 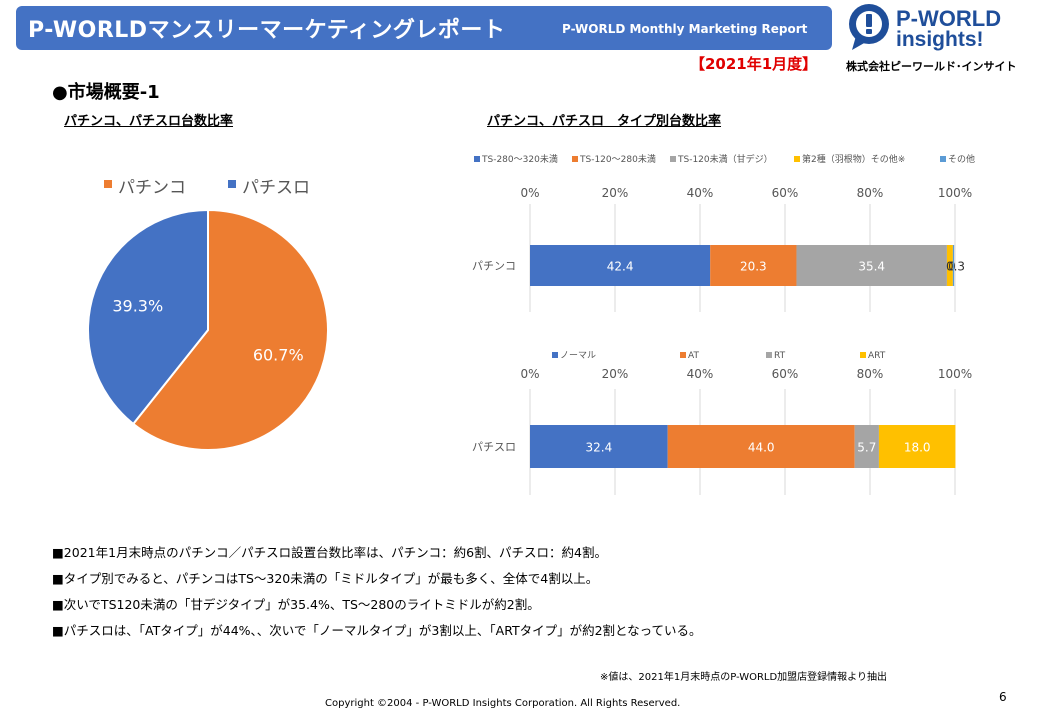 I want to click on bar-data-label: 42.4, so click(x=620, y=267).